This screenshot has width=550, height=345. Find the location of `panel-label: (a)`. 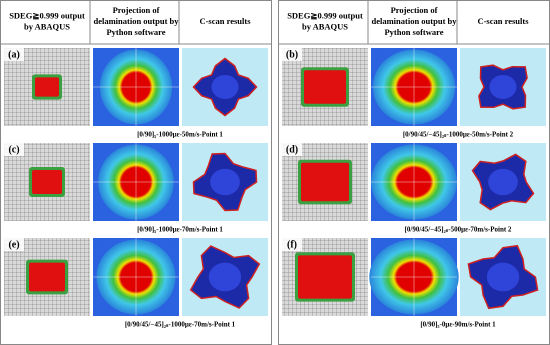

panel-label: (a) is located at coordinates (14, 54).